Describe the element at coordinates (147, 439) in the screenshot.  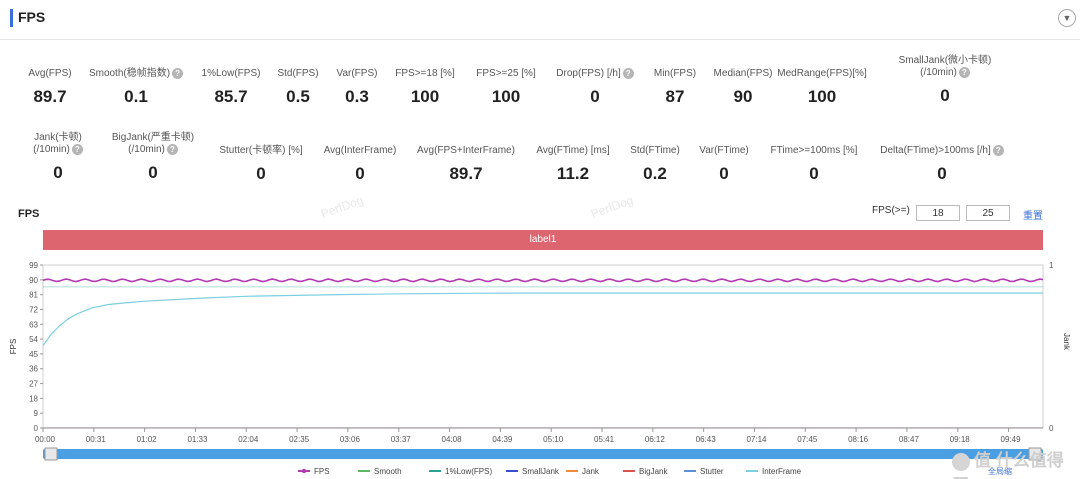
I see `x-tick-label: 01:02` at that location.